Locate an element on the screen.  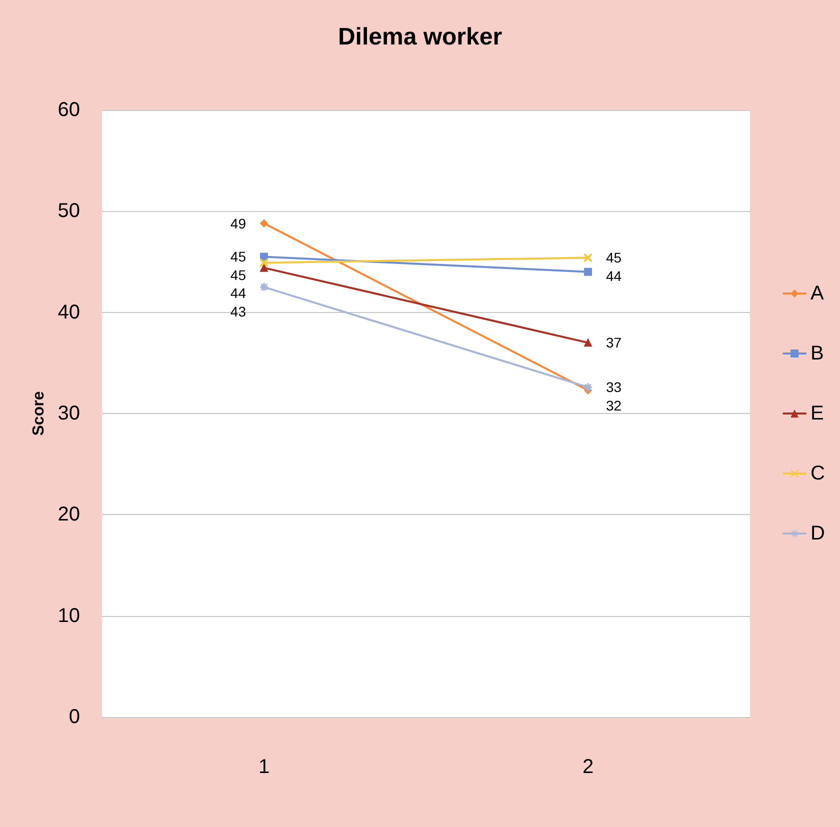
data-label: 33 is located at coordinates (614, 387).